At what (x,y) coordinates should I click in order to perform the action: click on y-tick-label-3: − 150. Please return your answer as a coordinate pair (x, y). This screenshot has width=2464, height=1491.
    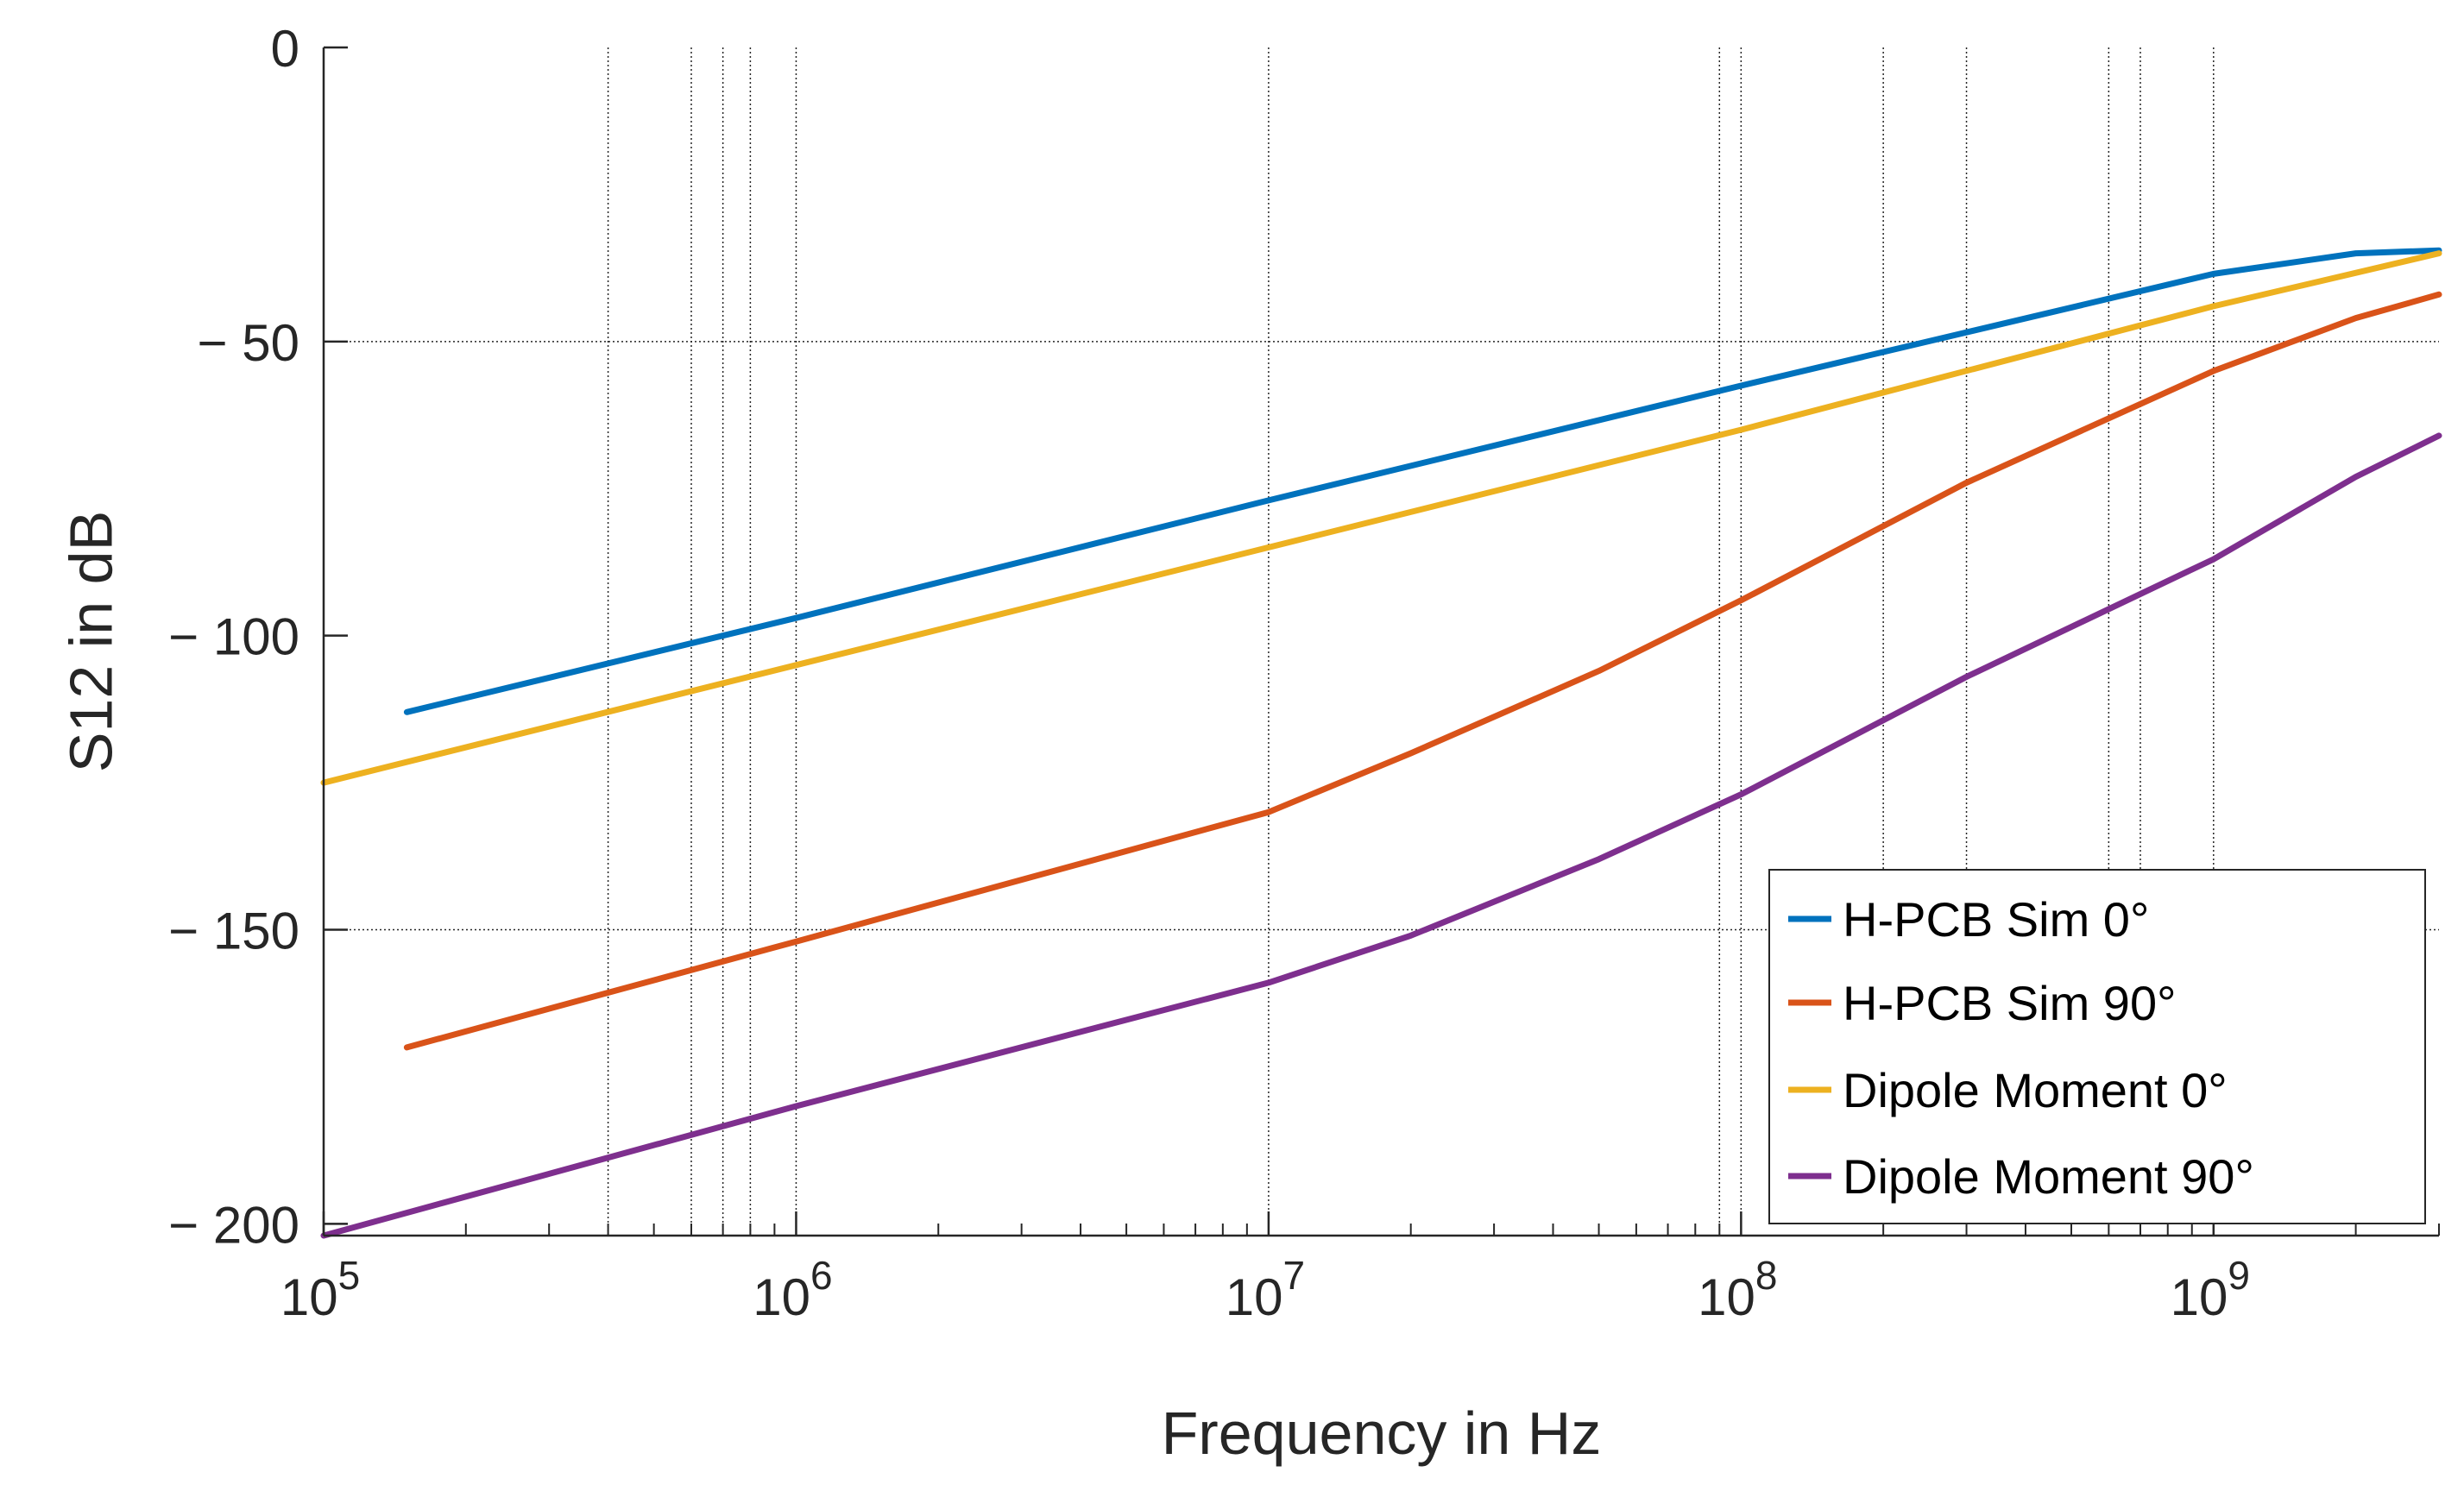
    Looking at the image, I should click on (233, 931).